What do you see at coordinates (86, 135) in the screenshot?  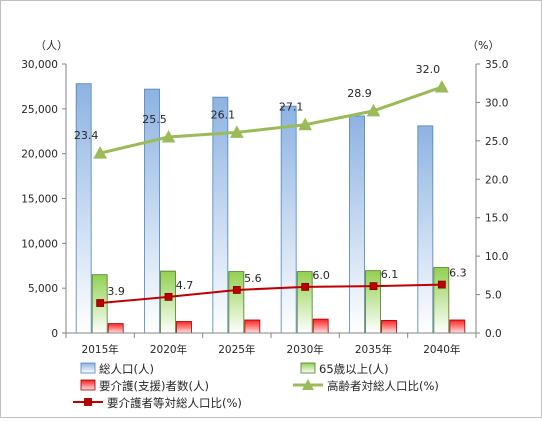 I see `aged-ratio-label: 23.4` at bounding box center [86, 135].